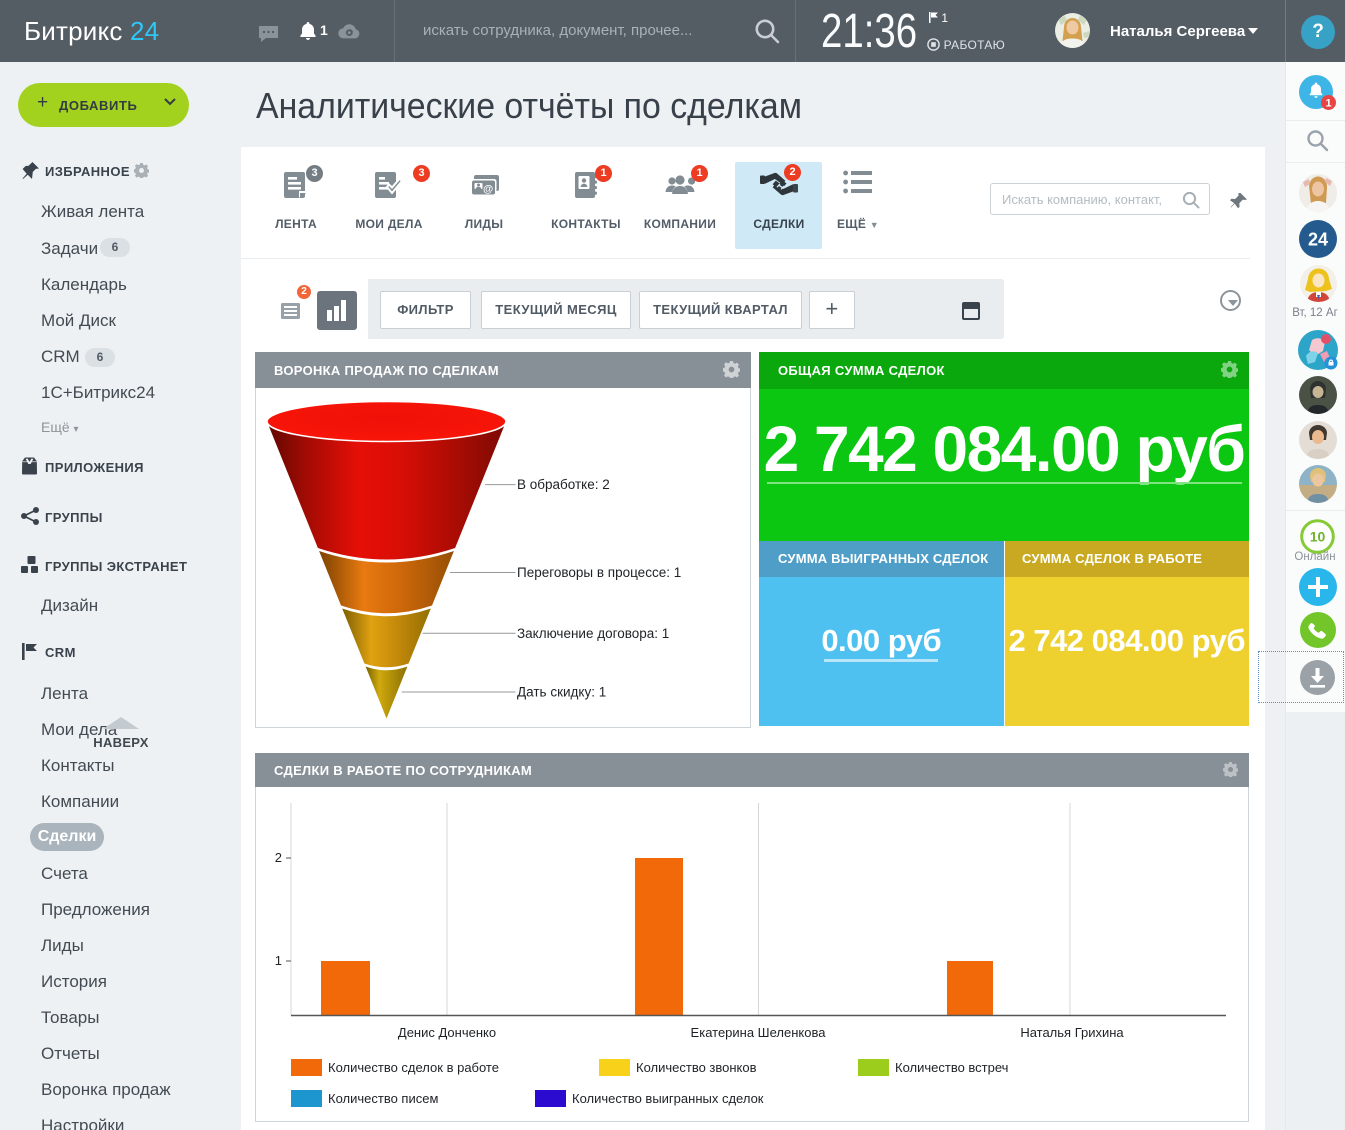  What do you see at coordinates (696, 1067) in the screenshot?
I see `svg-text: Количество звонков` at bounding box center [696, 1067].